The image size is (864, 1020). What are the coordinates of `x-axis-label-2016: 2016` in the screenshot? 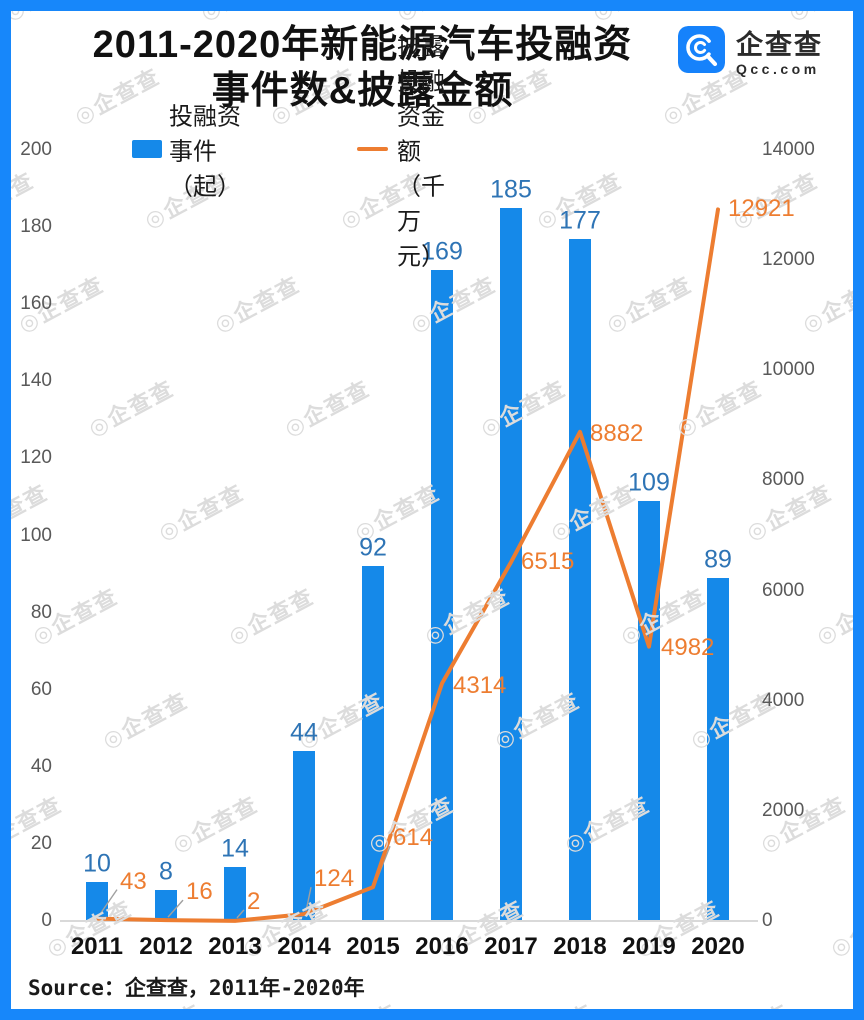 It's located at (442, 946).